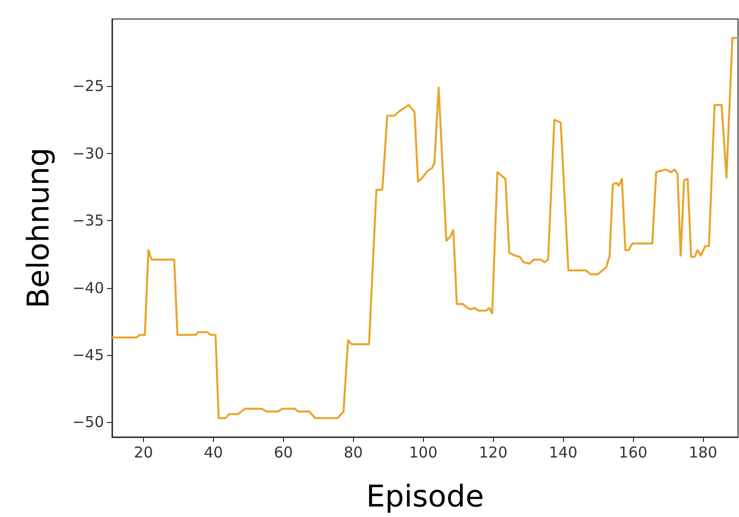  Describe the element at coordinates (353, 453) in the screenshot. I see `x-tick-label: 80` at that location.